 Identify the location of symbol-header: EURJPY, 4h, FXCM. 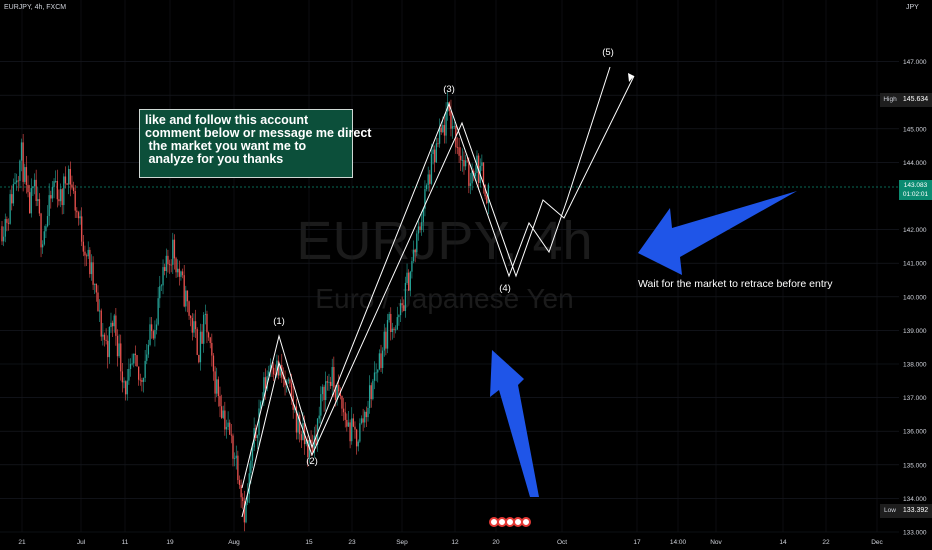
(35, 7).